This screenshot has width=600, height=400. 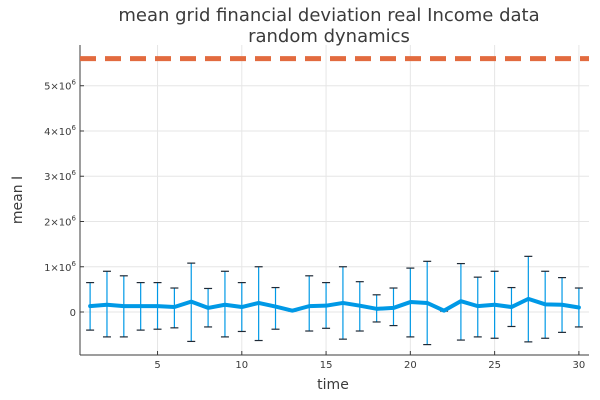 What do you see at coordinates (157, 365) in the screenshot?
I see `x-tick-label: 5` at bounding box center [157, 365].